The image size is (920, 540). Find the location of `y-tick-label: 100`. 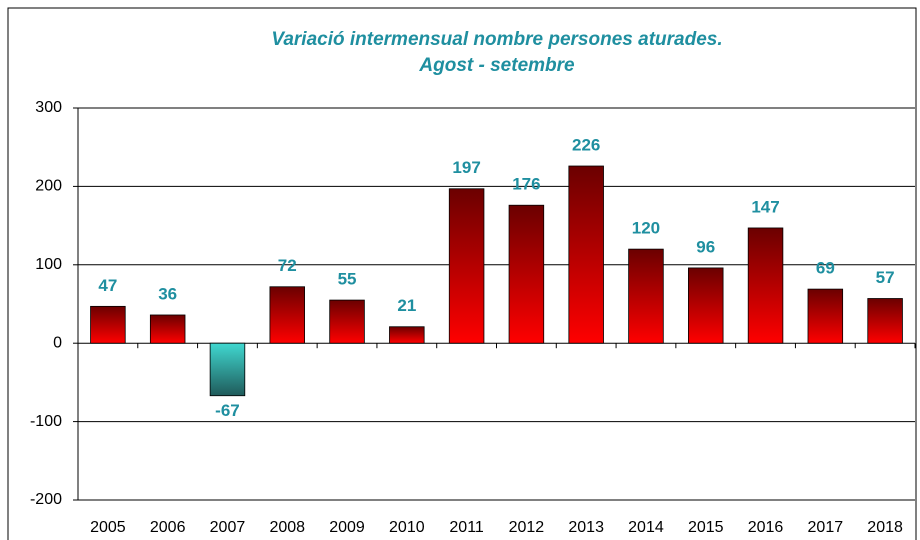

y-tick-label: 100 is located at coordinates (48, 264).